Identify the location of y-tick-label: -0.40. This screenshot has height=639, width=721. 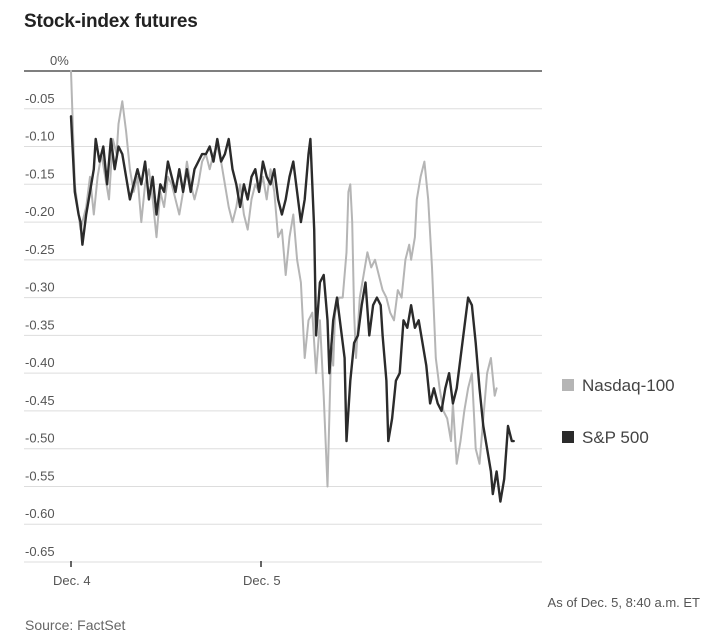
(40, 362).